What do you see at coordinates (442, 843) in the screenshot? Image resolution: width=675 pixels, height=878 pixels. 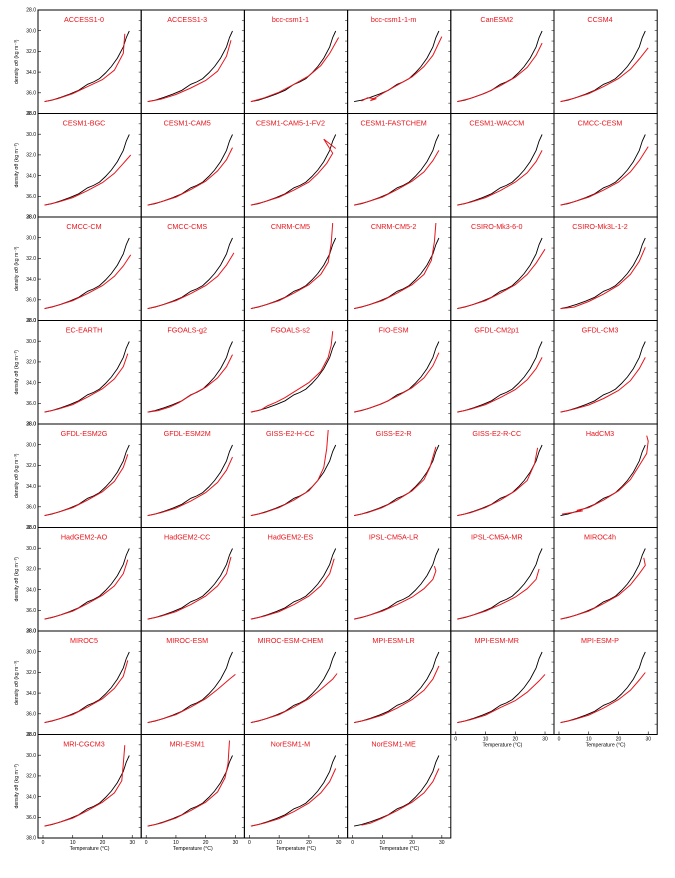 I see `x-tick-label: 30` at bounding box center [442, 843].